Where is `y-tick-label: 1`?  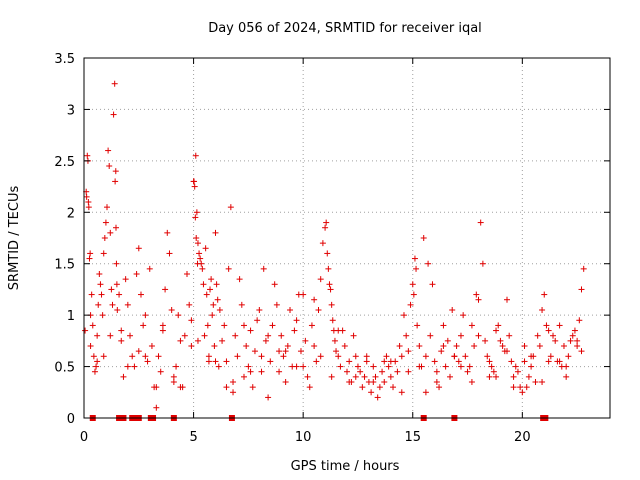 y-tick-label: 1 is located at coordinates (71, 316).